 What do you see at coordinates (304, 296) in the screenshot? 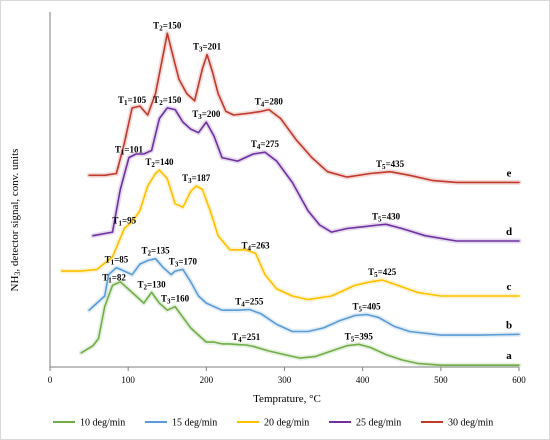
I see `series-line` at bounding box center [304, 296].